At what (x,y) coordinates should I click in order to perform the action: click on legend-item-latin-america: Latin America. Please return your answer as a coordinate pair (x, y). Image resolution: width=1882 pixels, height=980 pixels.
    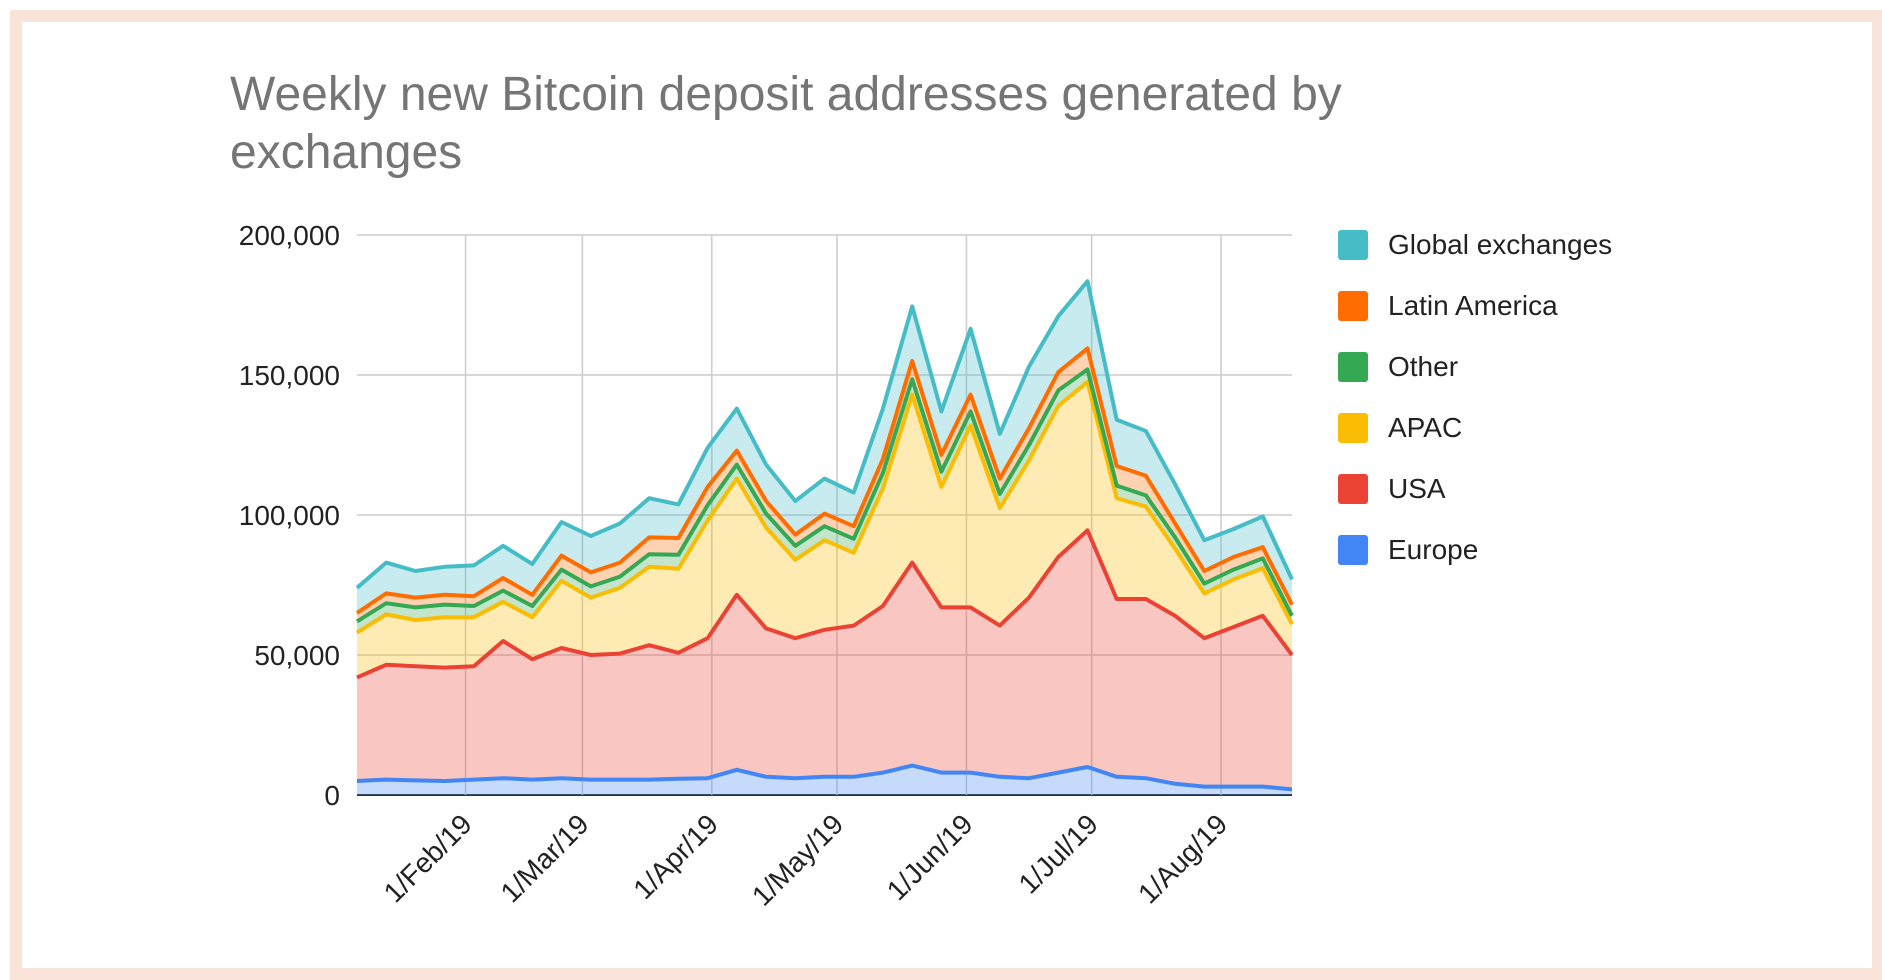
    Looking at the image, I should click on (1475, 305).